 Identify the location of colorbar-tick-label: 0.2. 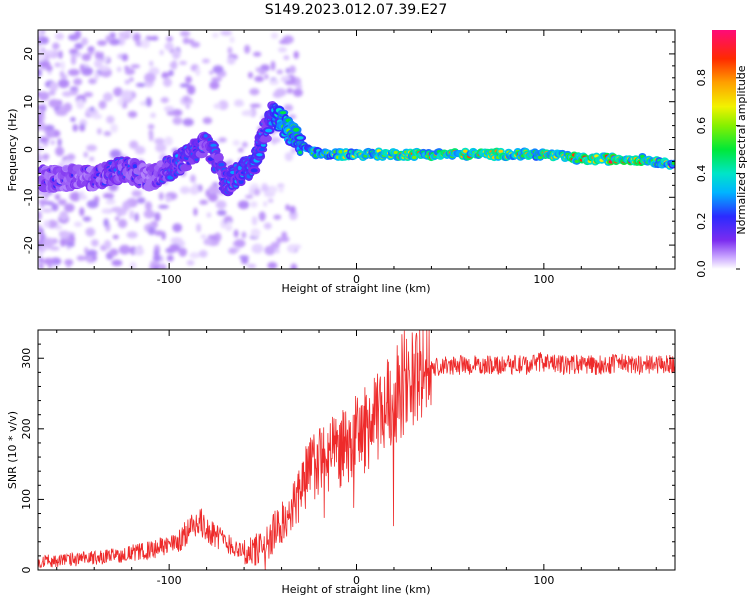
(701, 221).